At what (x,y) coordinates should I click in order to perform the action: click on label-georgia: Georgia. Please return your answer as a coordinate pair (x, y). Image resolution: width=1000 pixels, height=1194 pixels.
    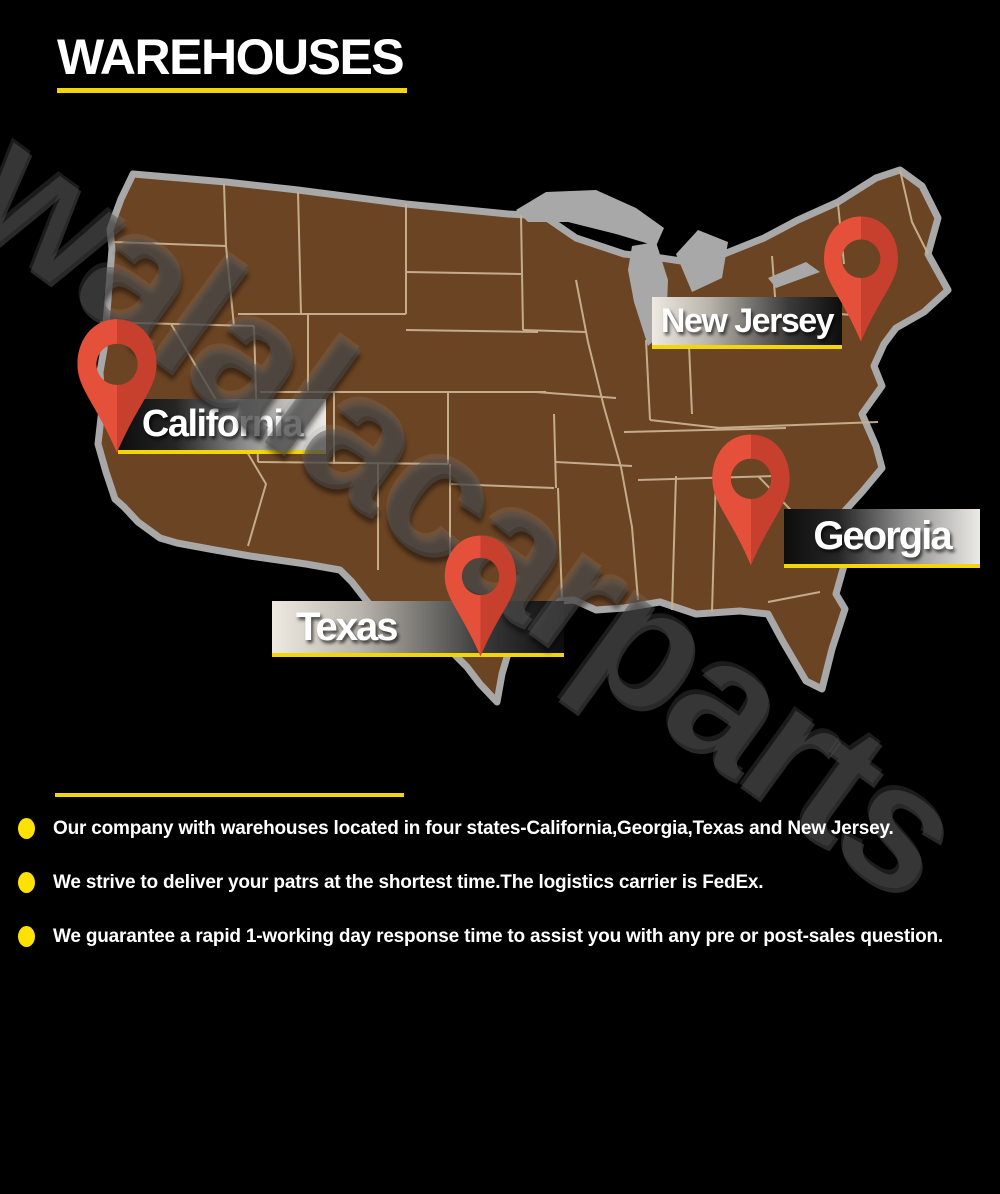
    Looking at the image, I should click on (882, 538).